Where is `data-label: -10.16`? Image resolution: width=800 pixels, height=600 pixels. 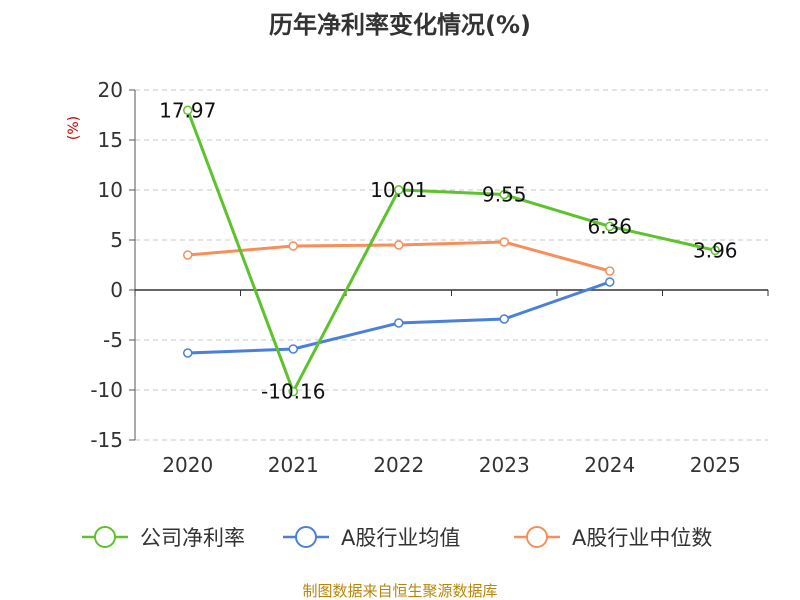
data-label: -10.16 is located at coordinates (293, 392).